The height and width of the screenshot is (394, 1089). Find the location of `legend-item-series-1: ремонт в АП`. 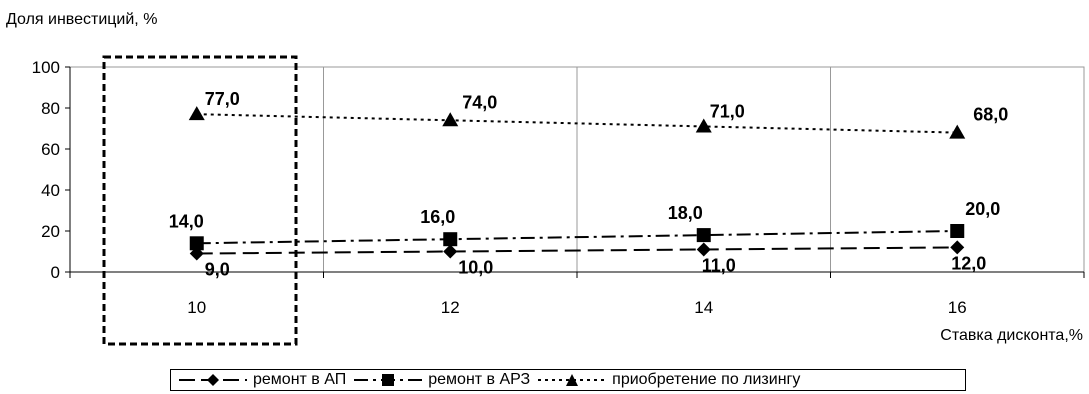

legend-item-series-1: ремонт в АП is located at coordinates (261, 380).